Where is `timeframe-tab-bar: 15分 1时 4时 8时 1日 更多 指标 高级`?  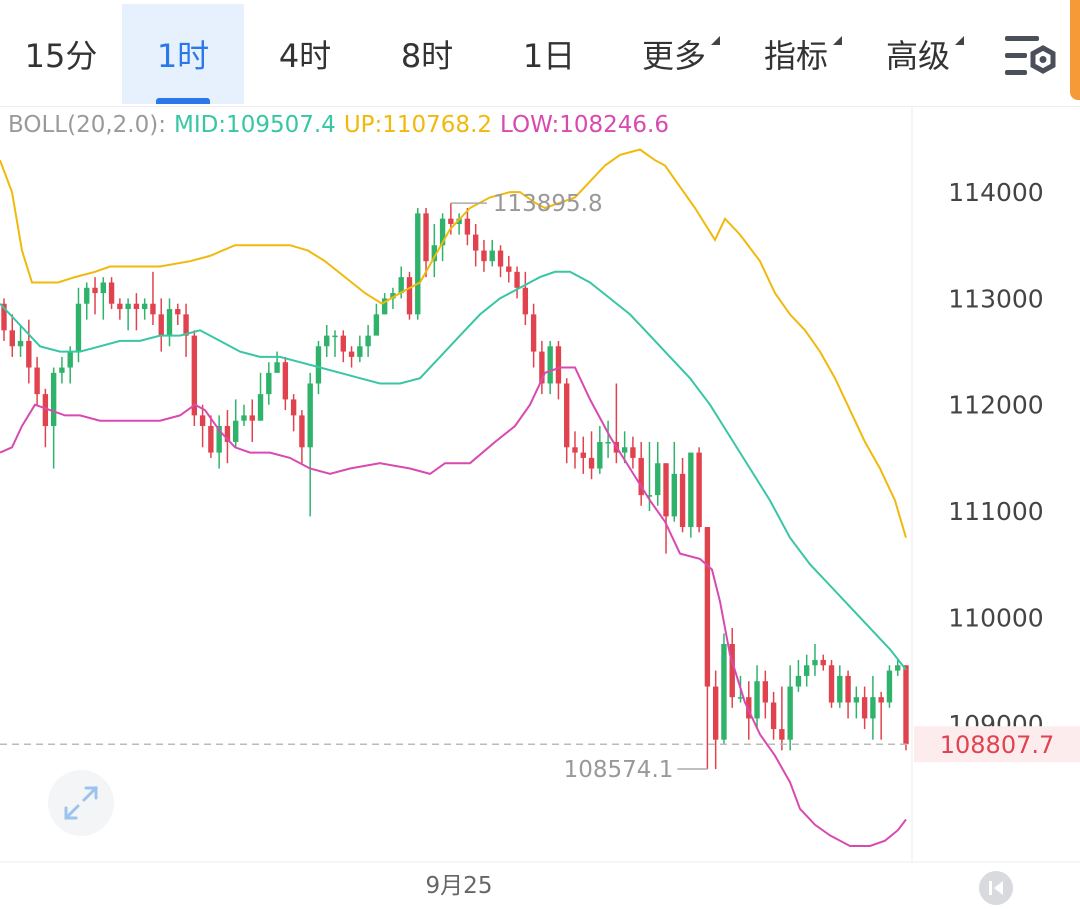 timeframe-tab-bar: 15分 1时 4时 8时 1日 更多 指标 高级 is located at coordinates (540, 53).